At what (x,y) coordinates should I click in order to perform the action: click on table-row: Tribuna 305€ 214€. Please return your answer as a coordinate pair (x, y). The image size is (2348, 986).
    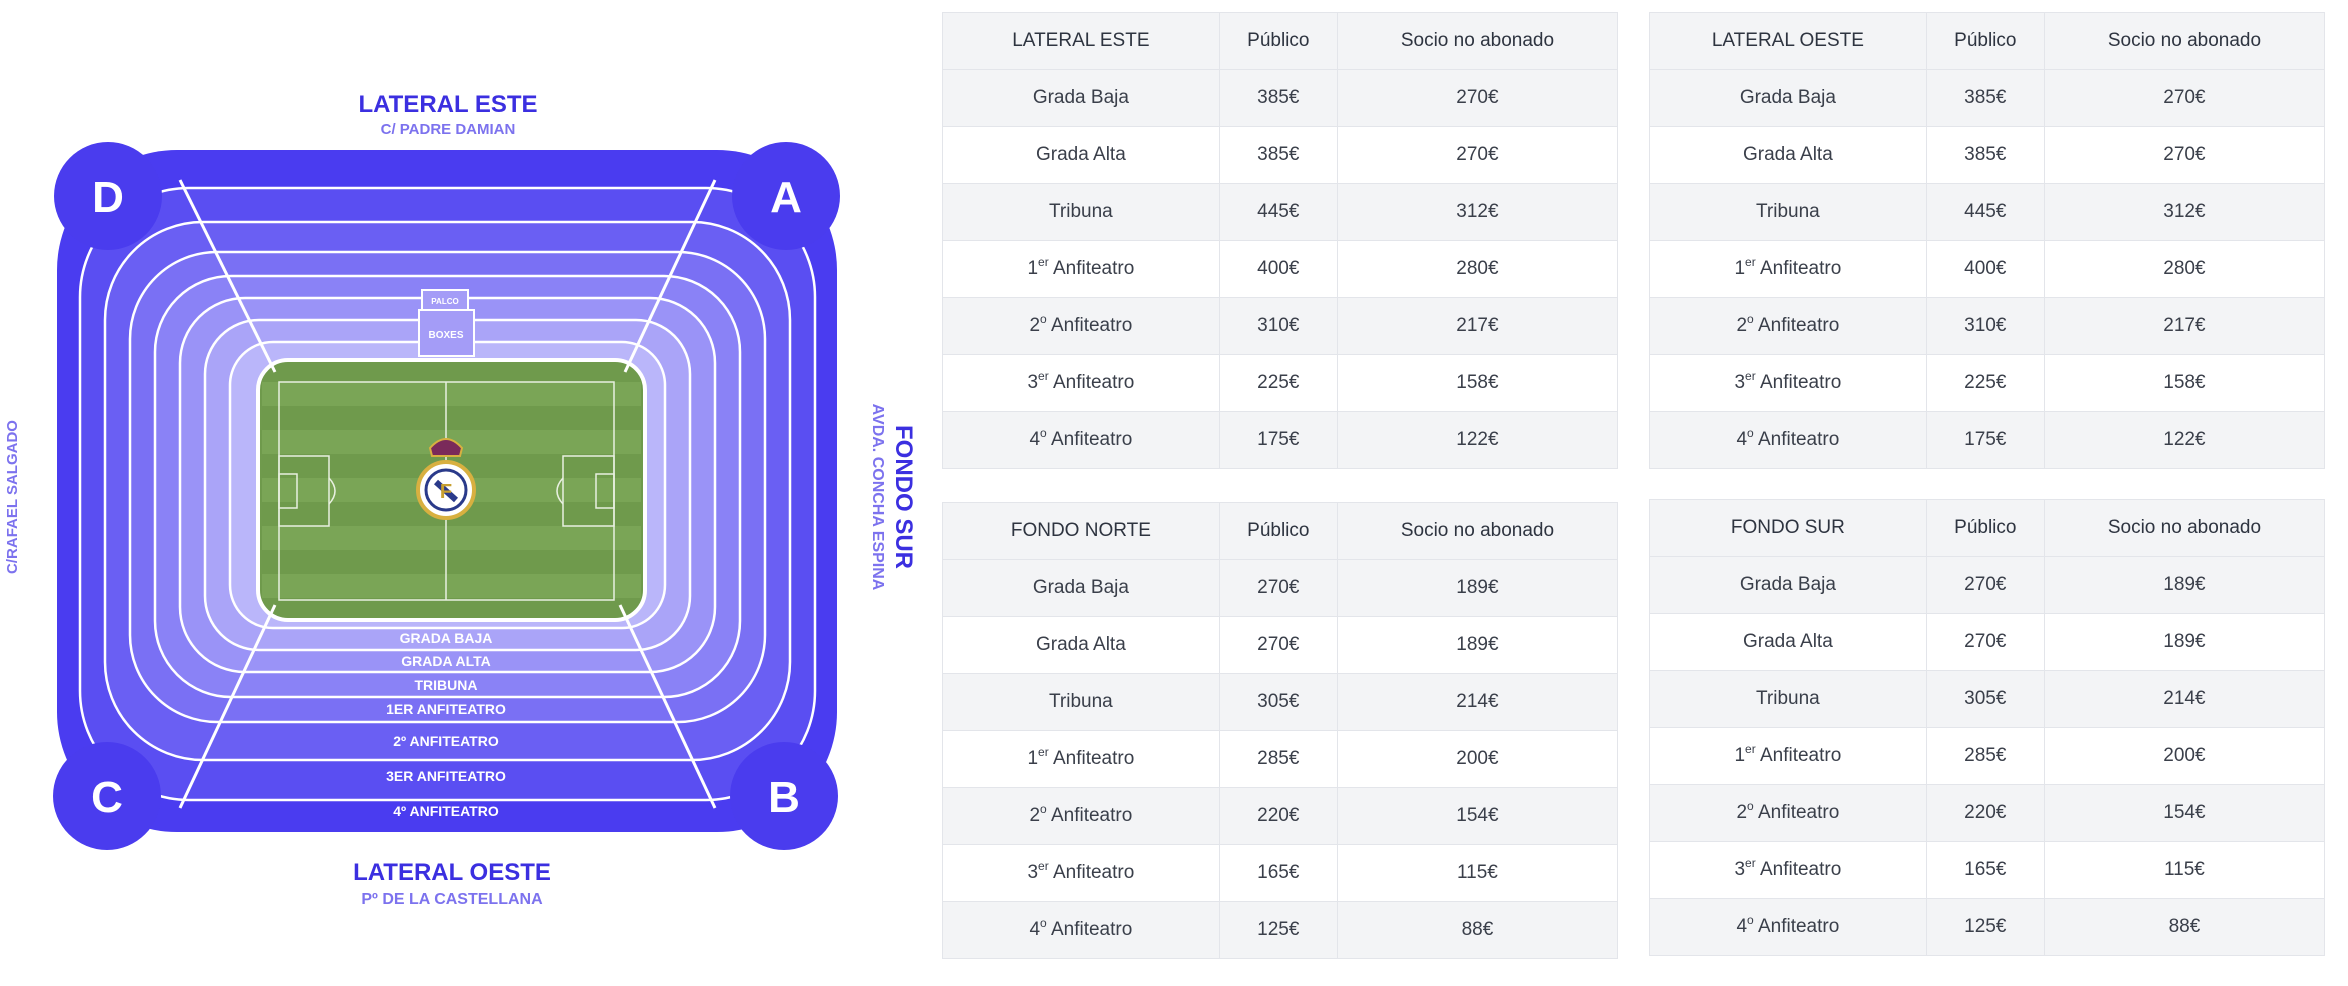
    Looking at the image, I should click on (1280, 702).